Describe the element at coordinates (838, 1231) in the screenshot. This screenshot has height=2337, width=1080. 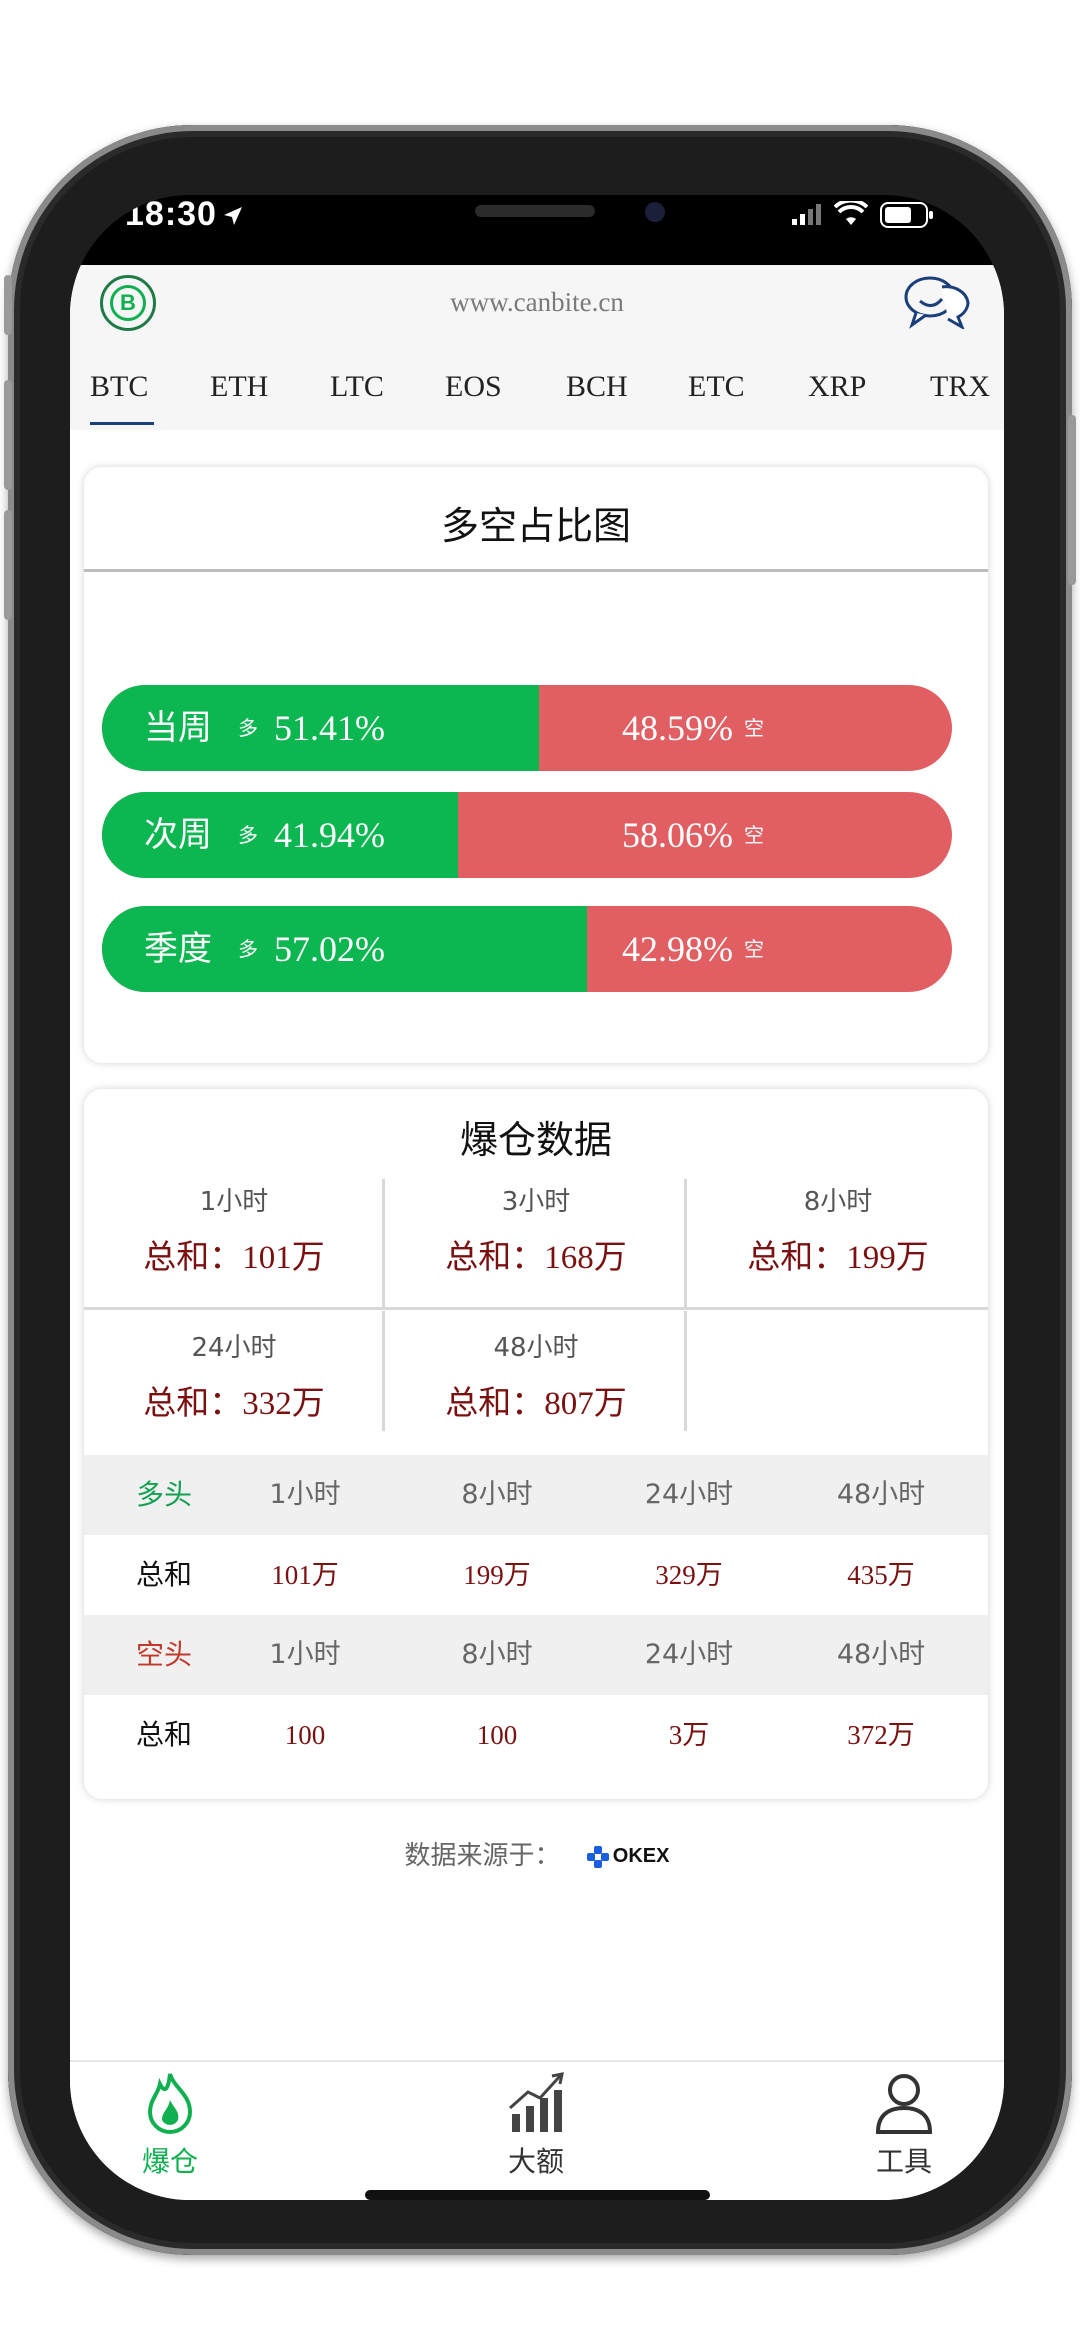
I see `liq-cell-8h: 8小时 总和：199万` at that location.